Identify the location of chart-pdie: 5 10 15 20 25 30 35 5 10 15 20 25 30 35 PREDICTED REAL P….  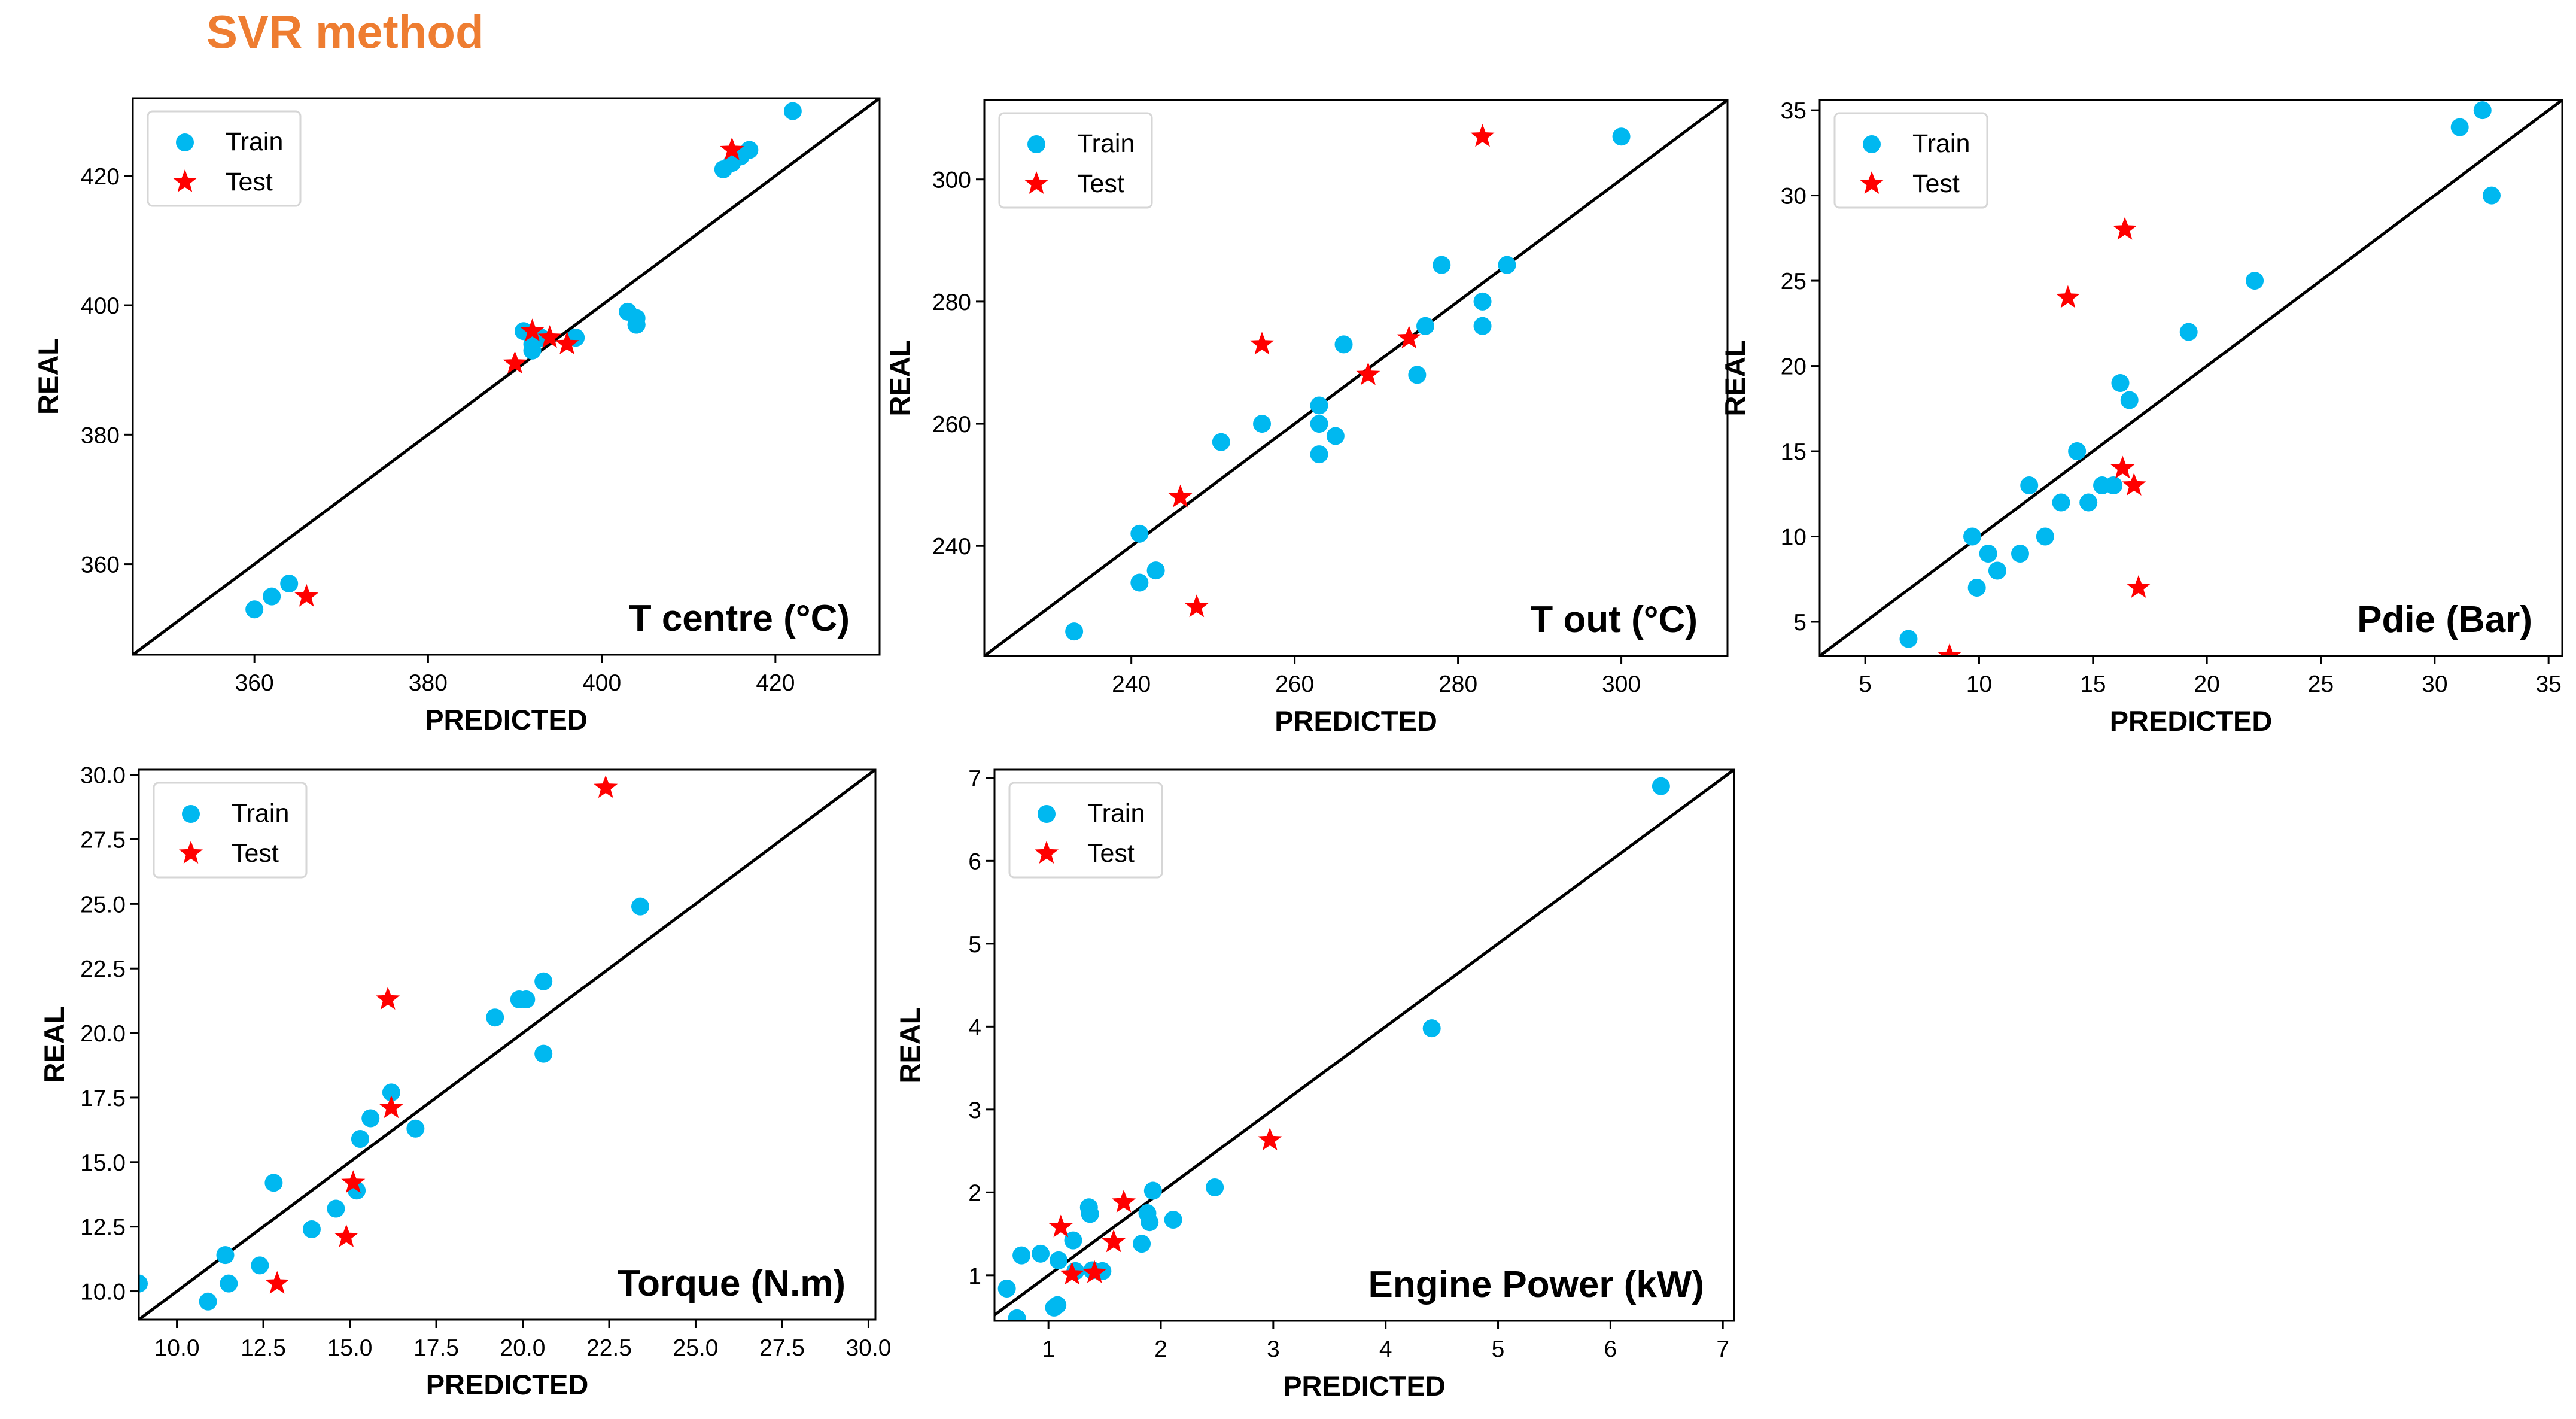
(2141, 417).